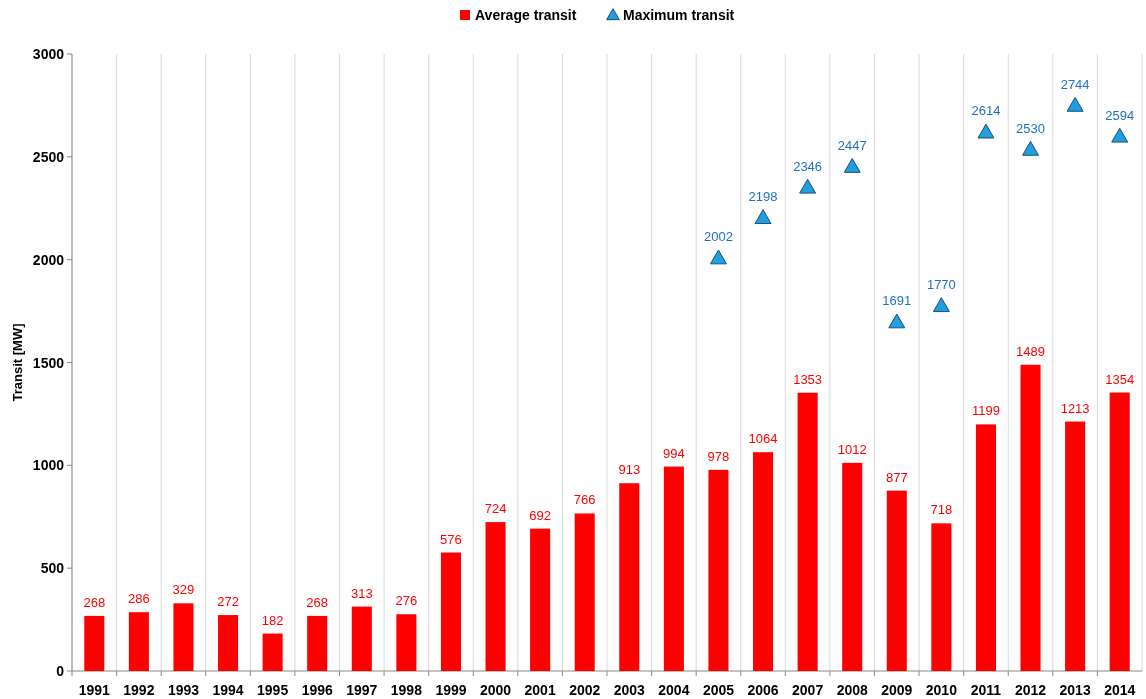 The width and height of the screenshot is (1146, 699). Describe the element at coordinates (1120, 115) in the screenshot. I see `data-label: 2594` at that location.